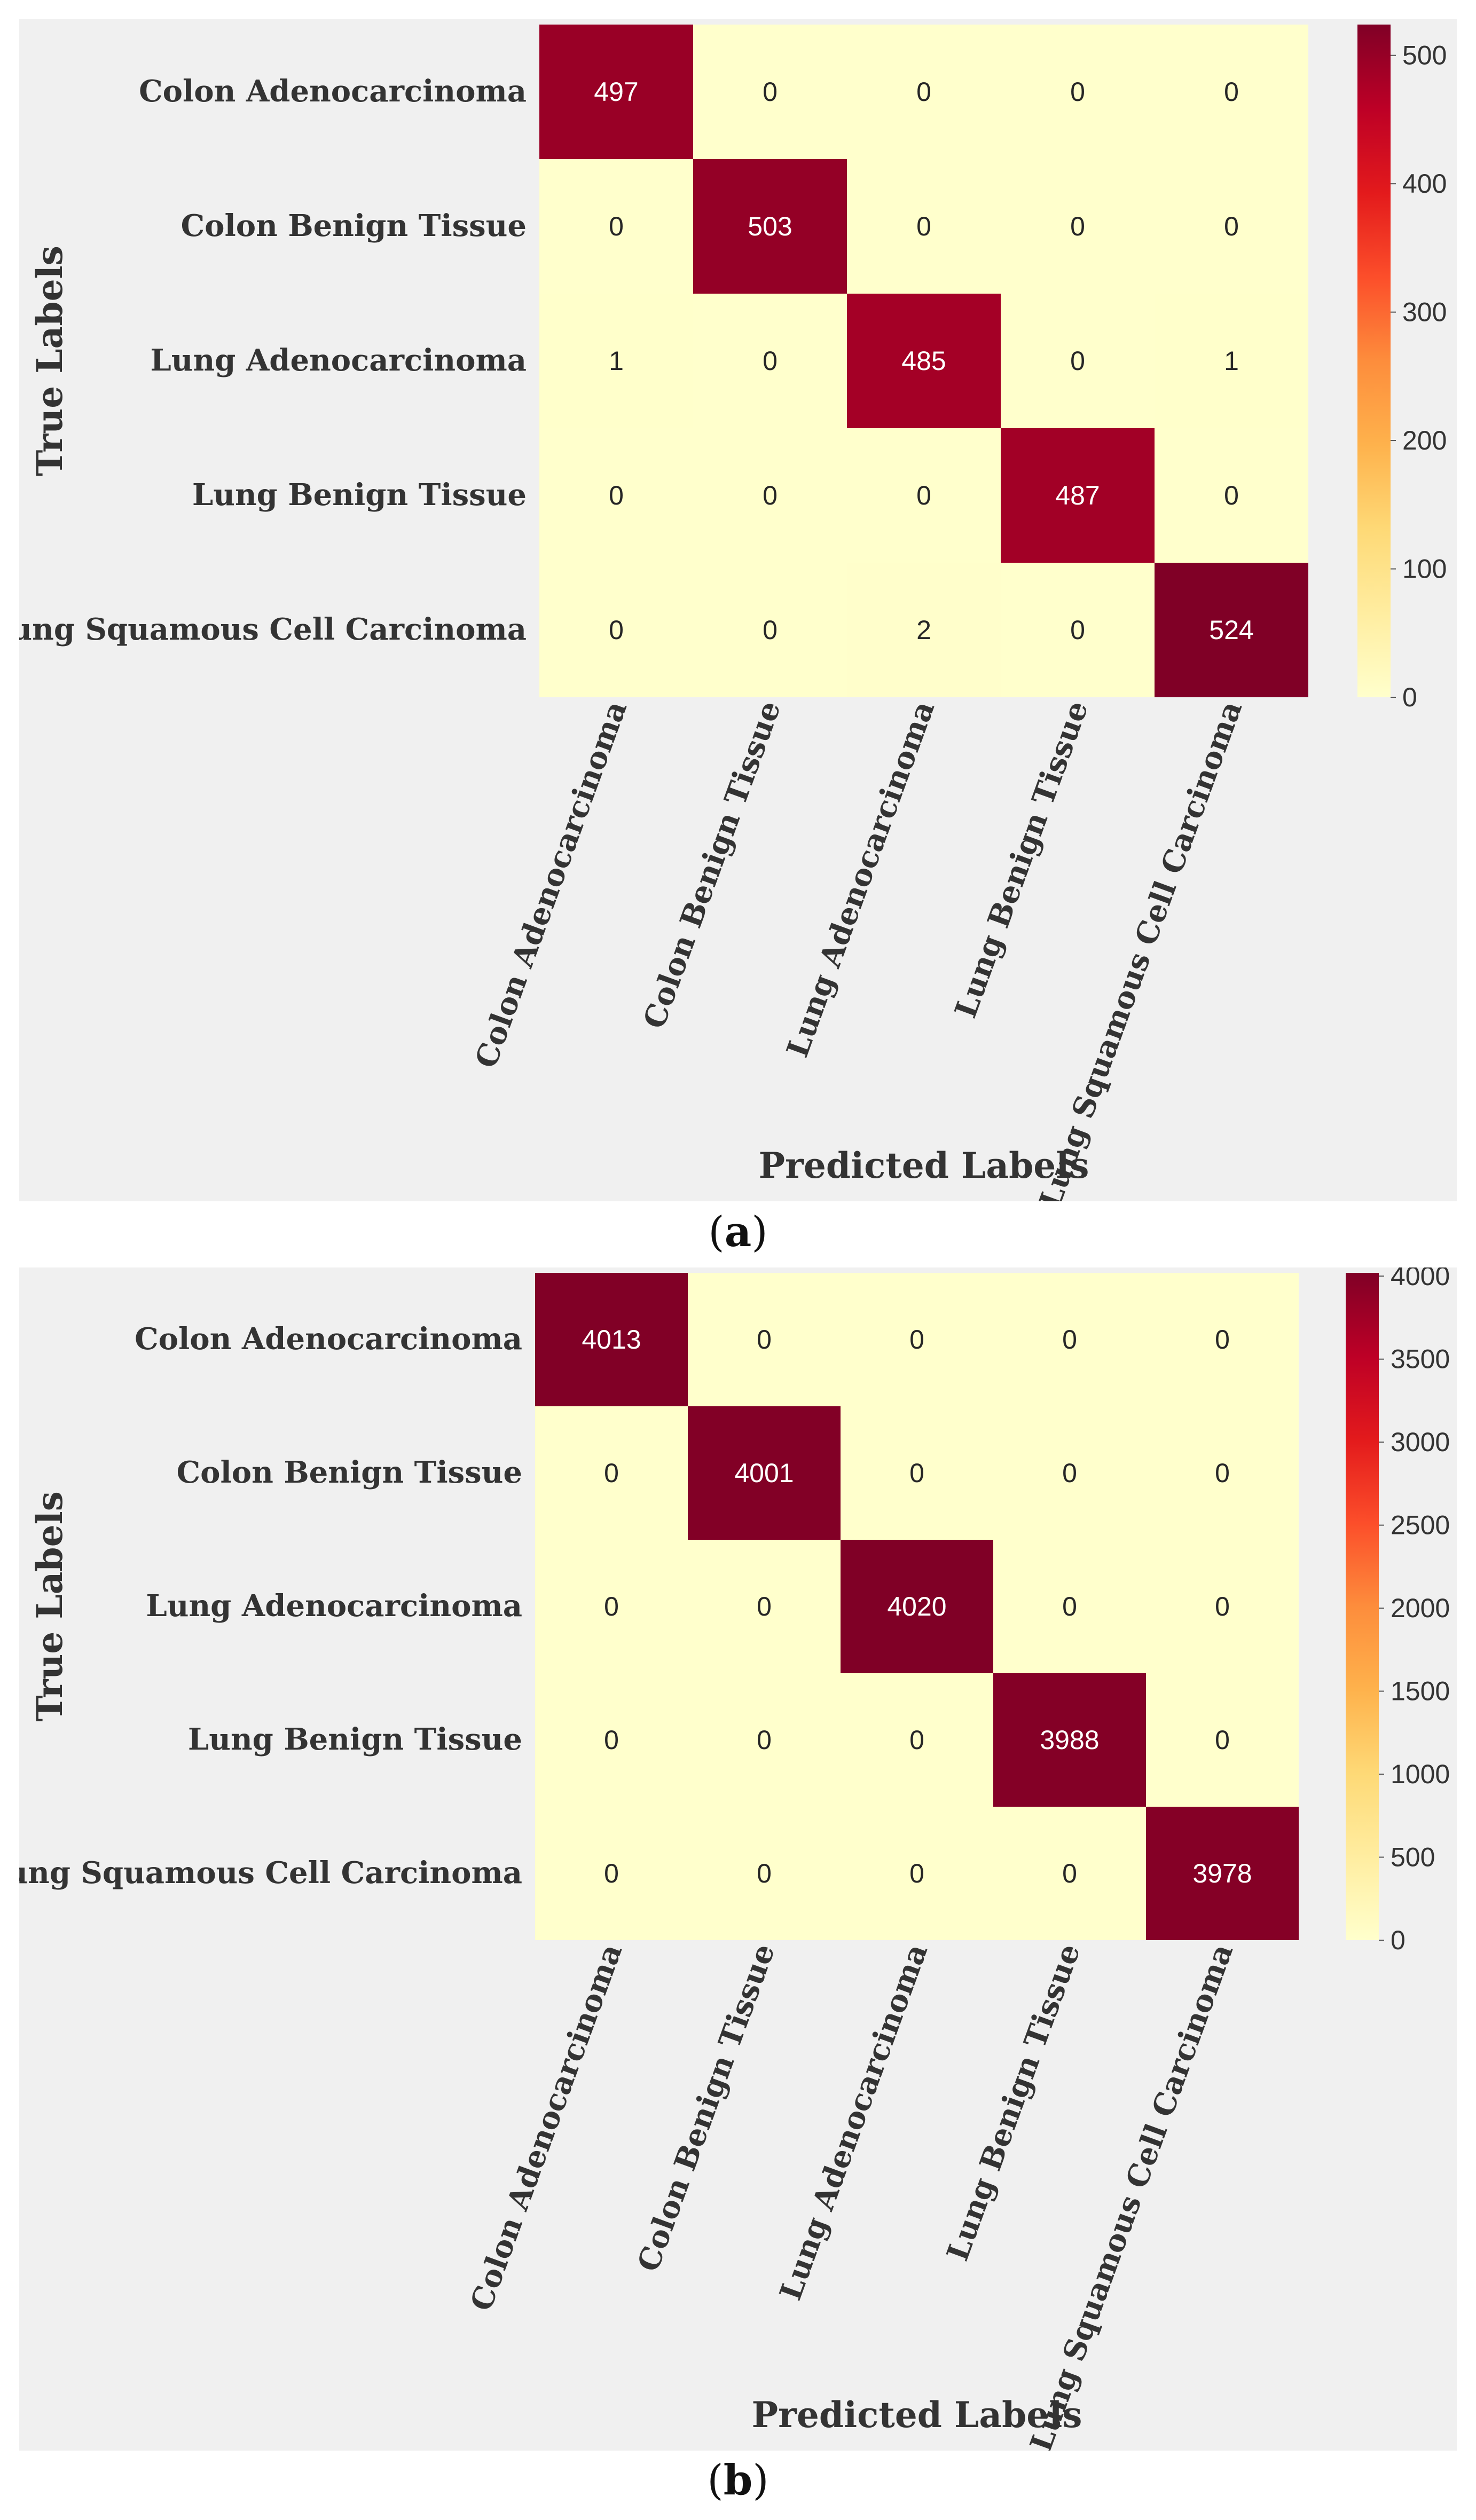 This screenshot has height=2520, width=1476. What do you see at coordinates (1420, 1774) in the screenshot?
I see `colorbar-tick-label: 1000` at bounding box center [1420, 1774].